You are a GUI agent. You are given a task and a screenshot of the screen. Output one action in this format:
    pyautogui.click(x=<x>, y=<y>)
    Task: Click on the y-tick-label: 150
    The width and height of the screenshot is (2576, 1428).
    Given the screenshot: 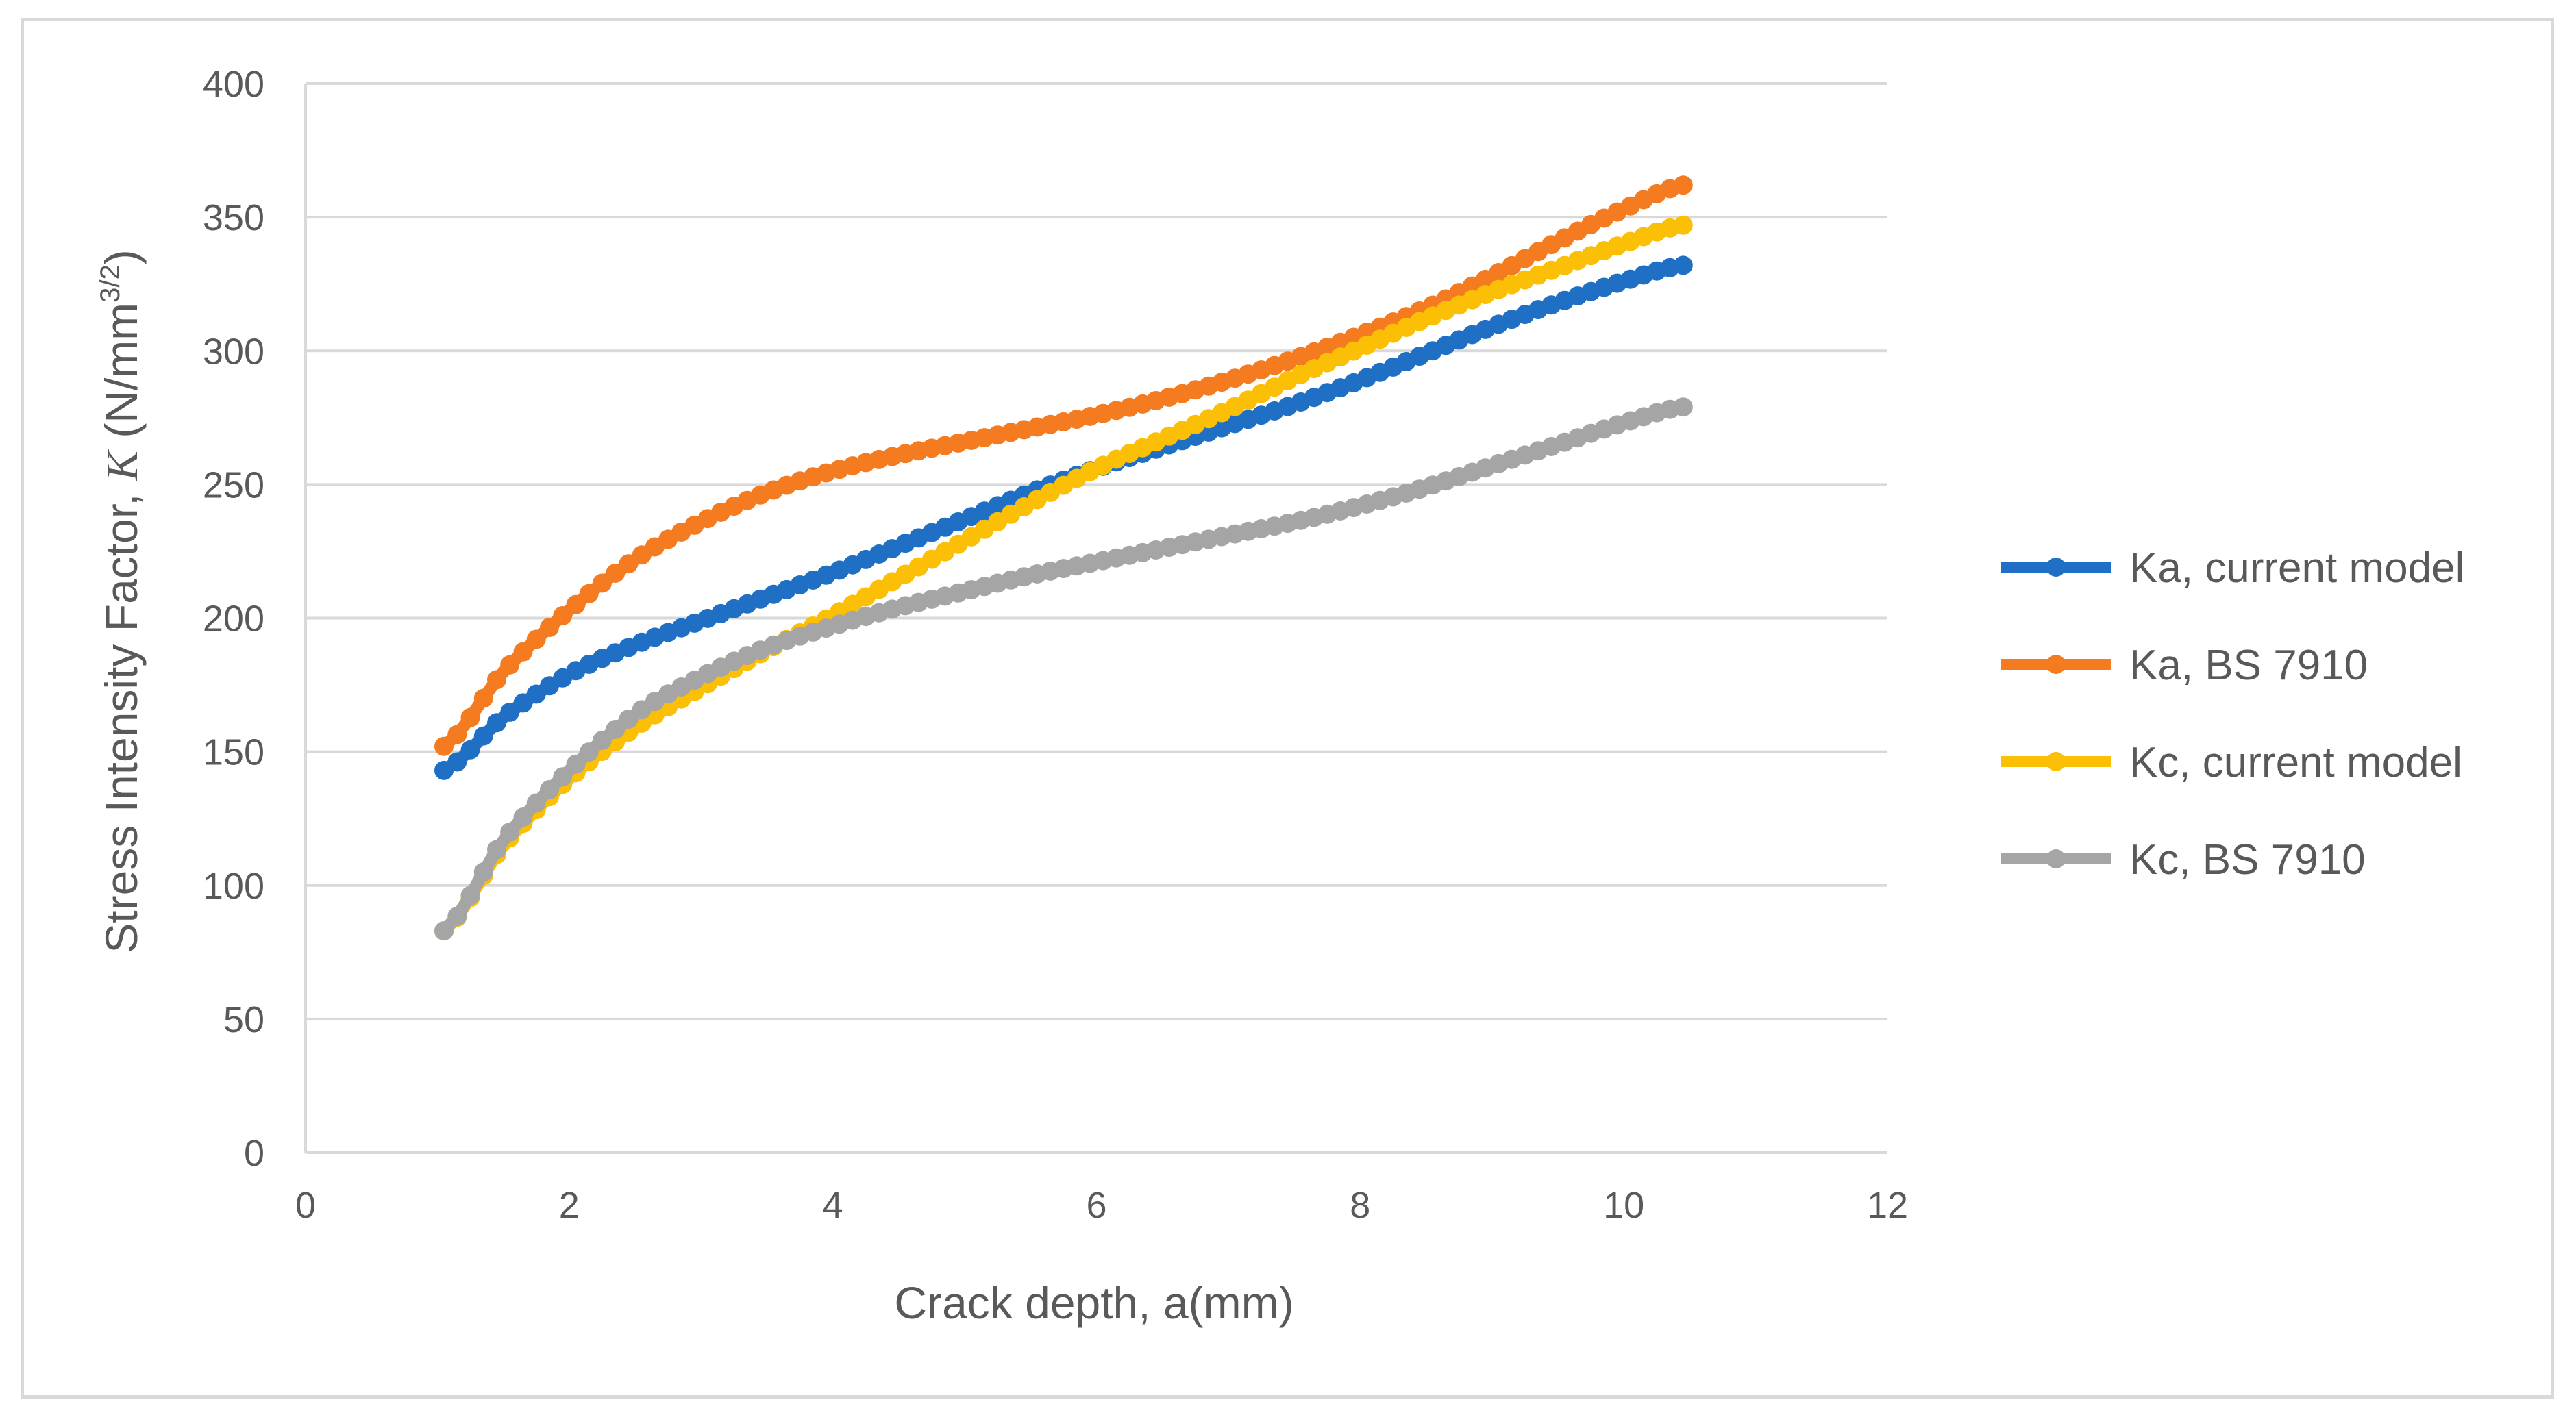 What is the action you would take?
    pyautogui.click(x=233, y=752)
    